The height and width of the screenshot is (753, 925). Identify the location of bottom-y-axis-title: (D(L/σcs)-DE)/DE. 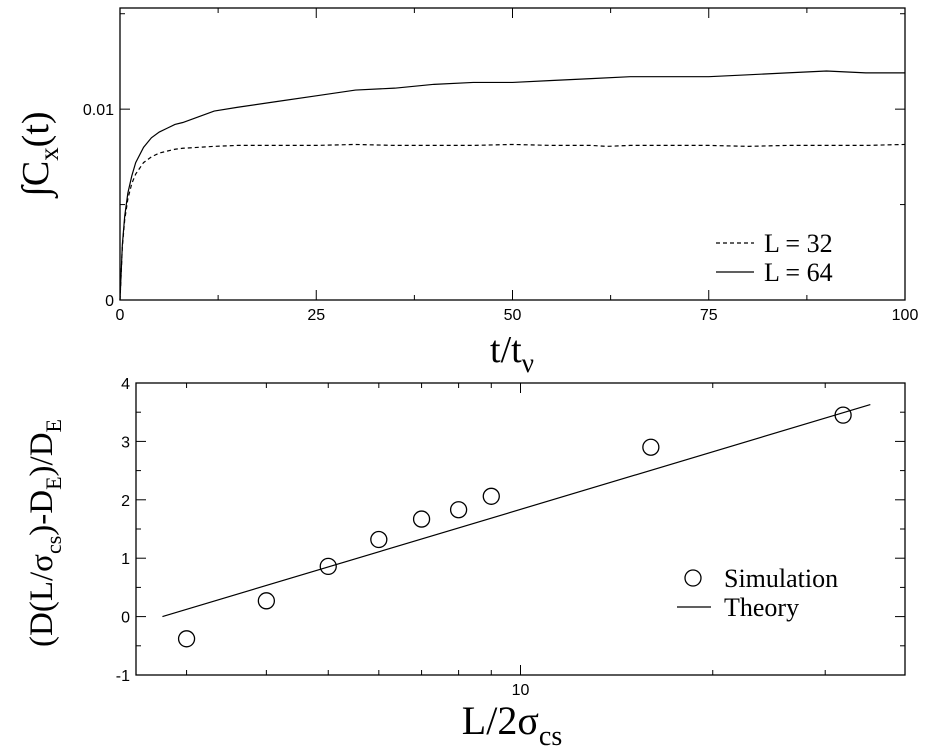
(45, 533).